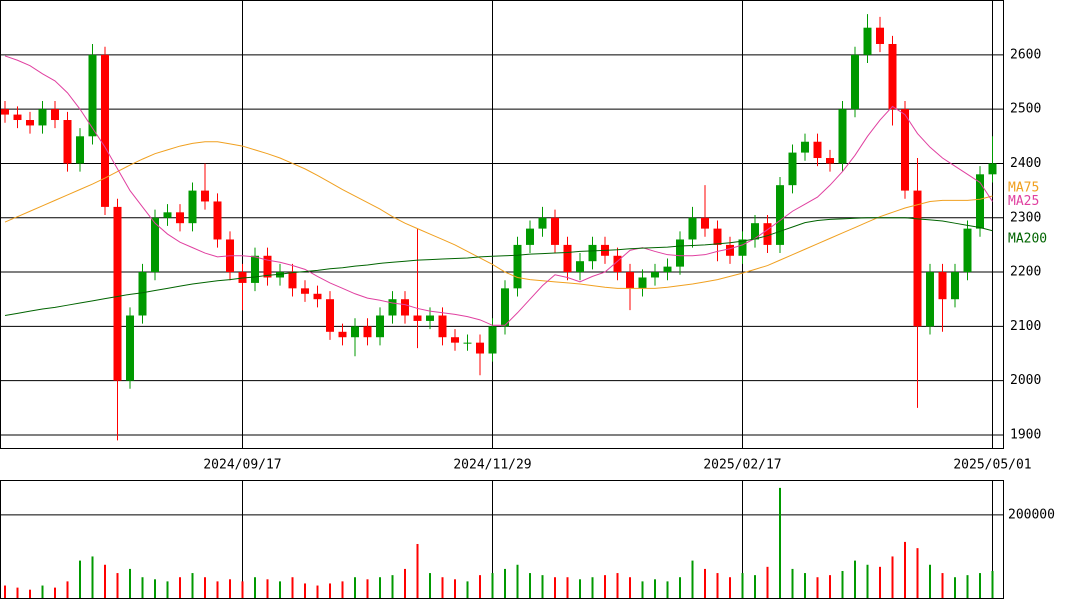  I want to click on y-tick-label: 2300, so click(1025, 217).